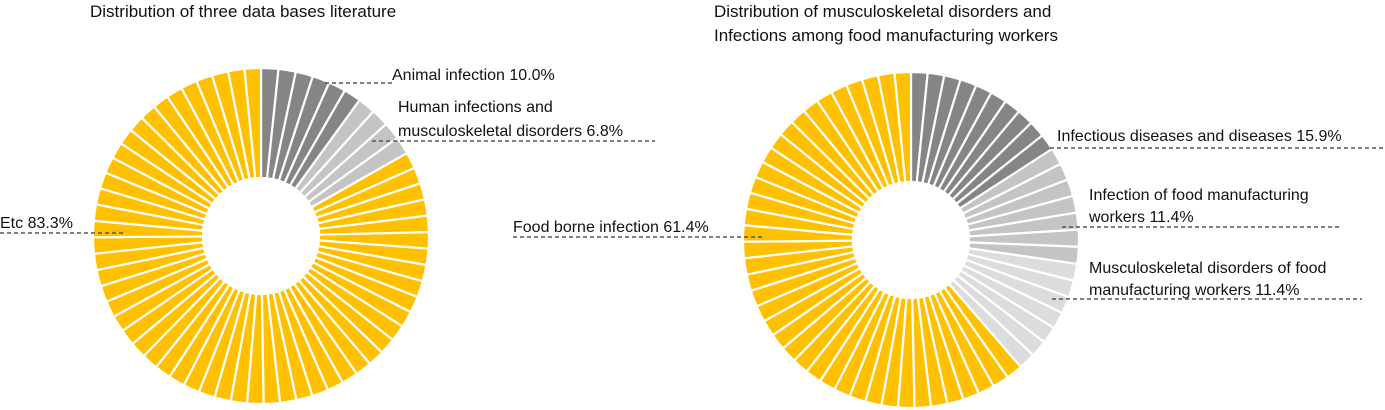 Image resolution: width=1385 pixels, height=410 pixels. Describe the element at coordinates (611, 227) in the screenshot. I see `label-food-borne-infection: Food borne infection 61.4%` at that location.